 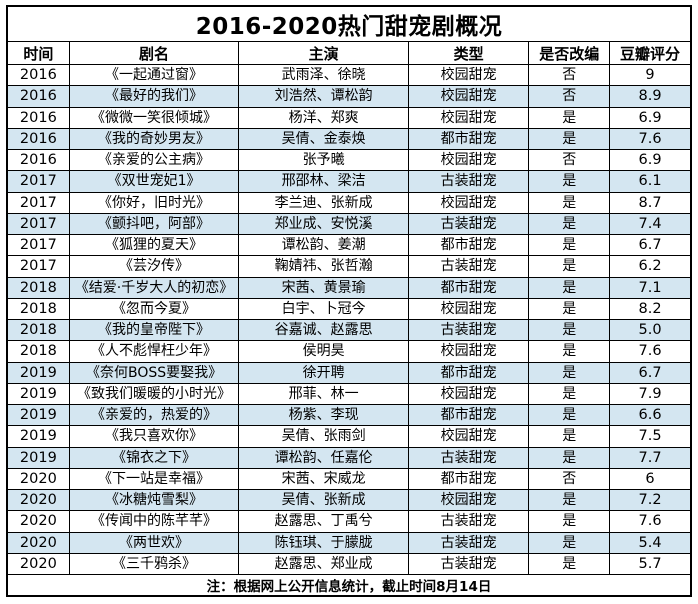 What do you see at coordinates (154, 457) in the screenshot?
I see `cell-title: 《锦衣之下》` at bounding box center [154, 457].